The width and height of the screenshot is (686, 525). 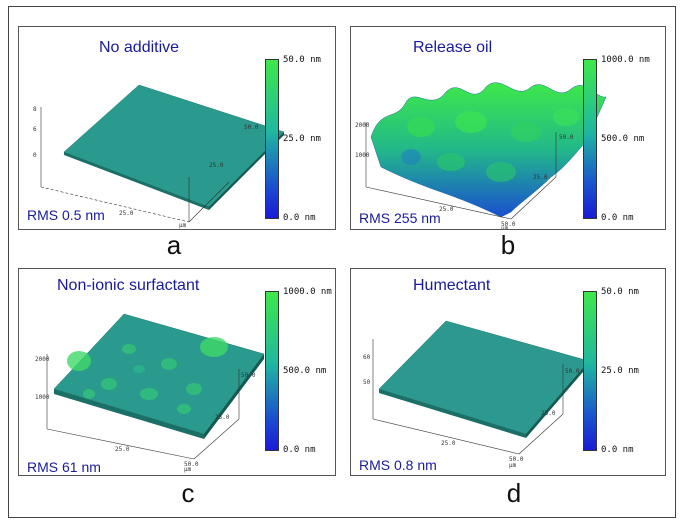 I want to click on panel-letter: b, so click(x=508, y=245).